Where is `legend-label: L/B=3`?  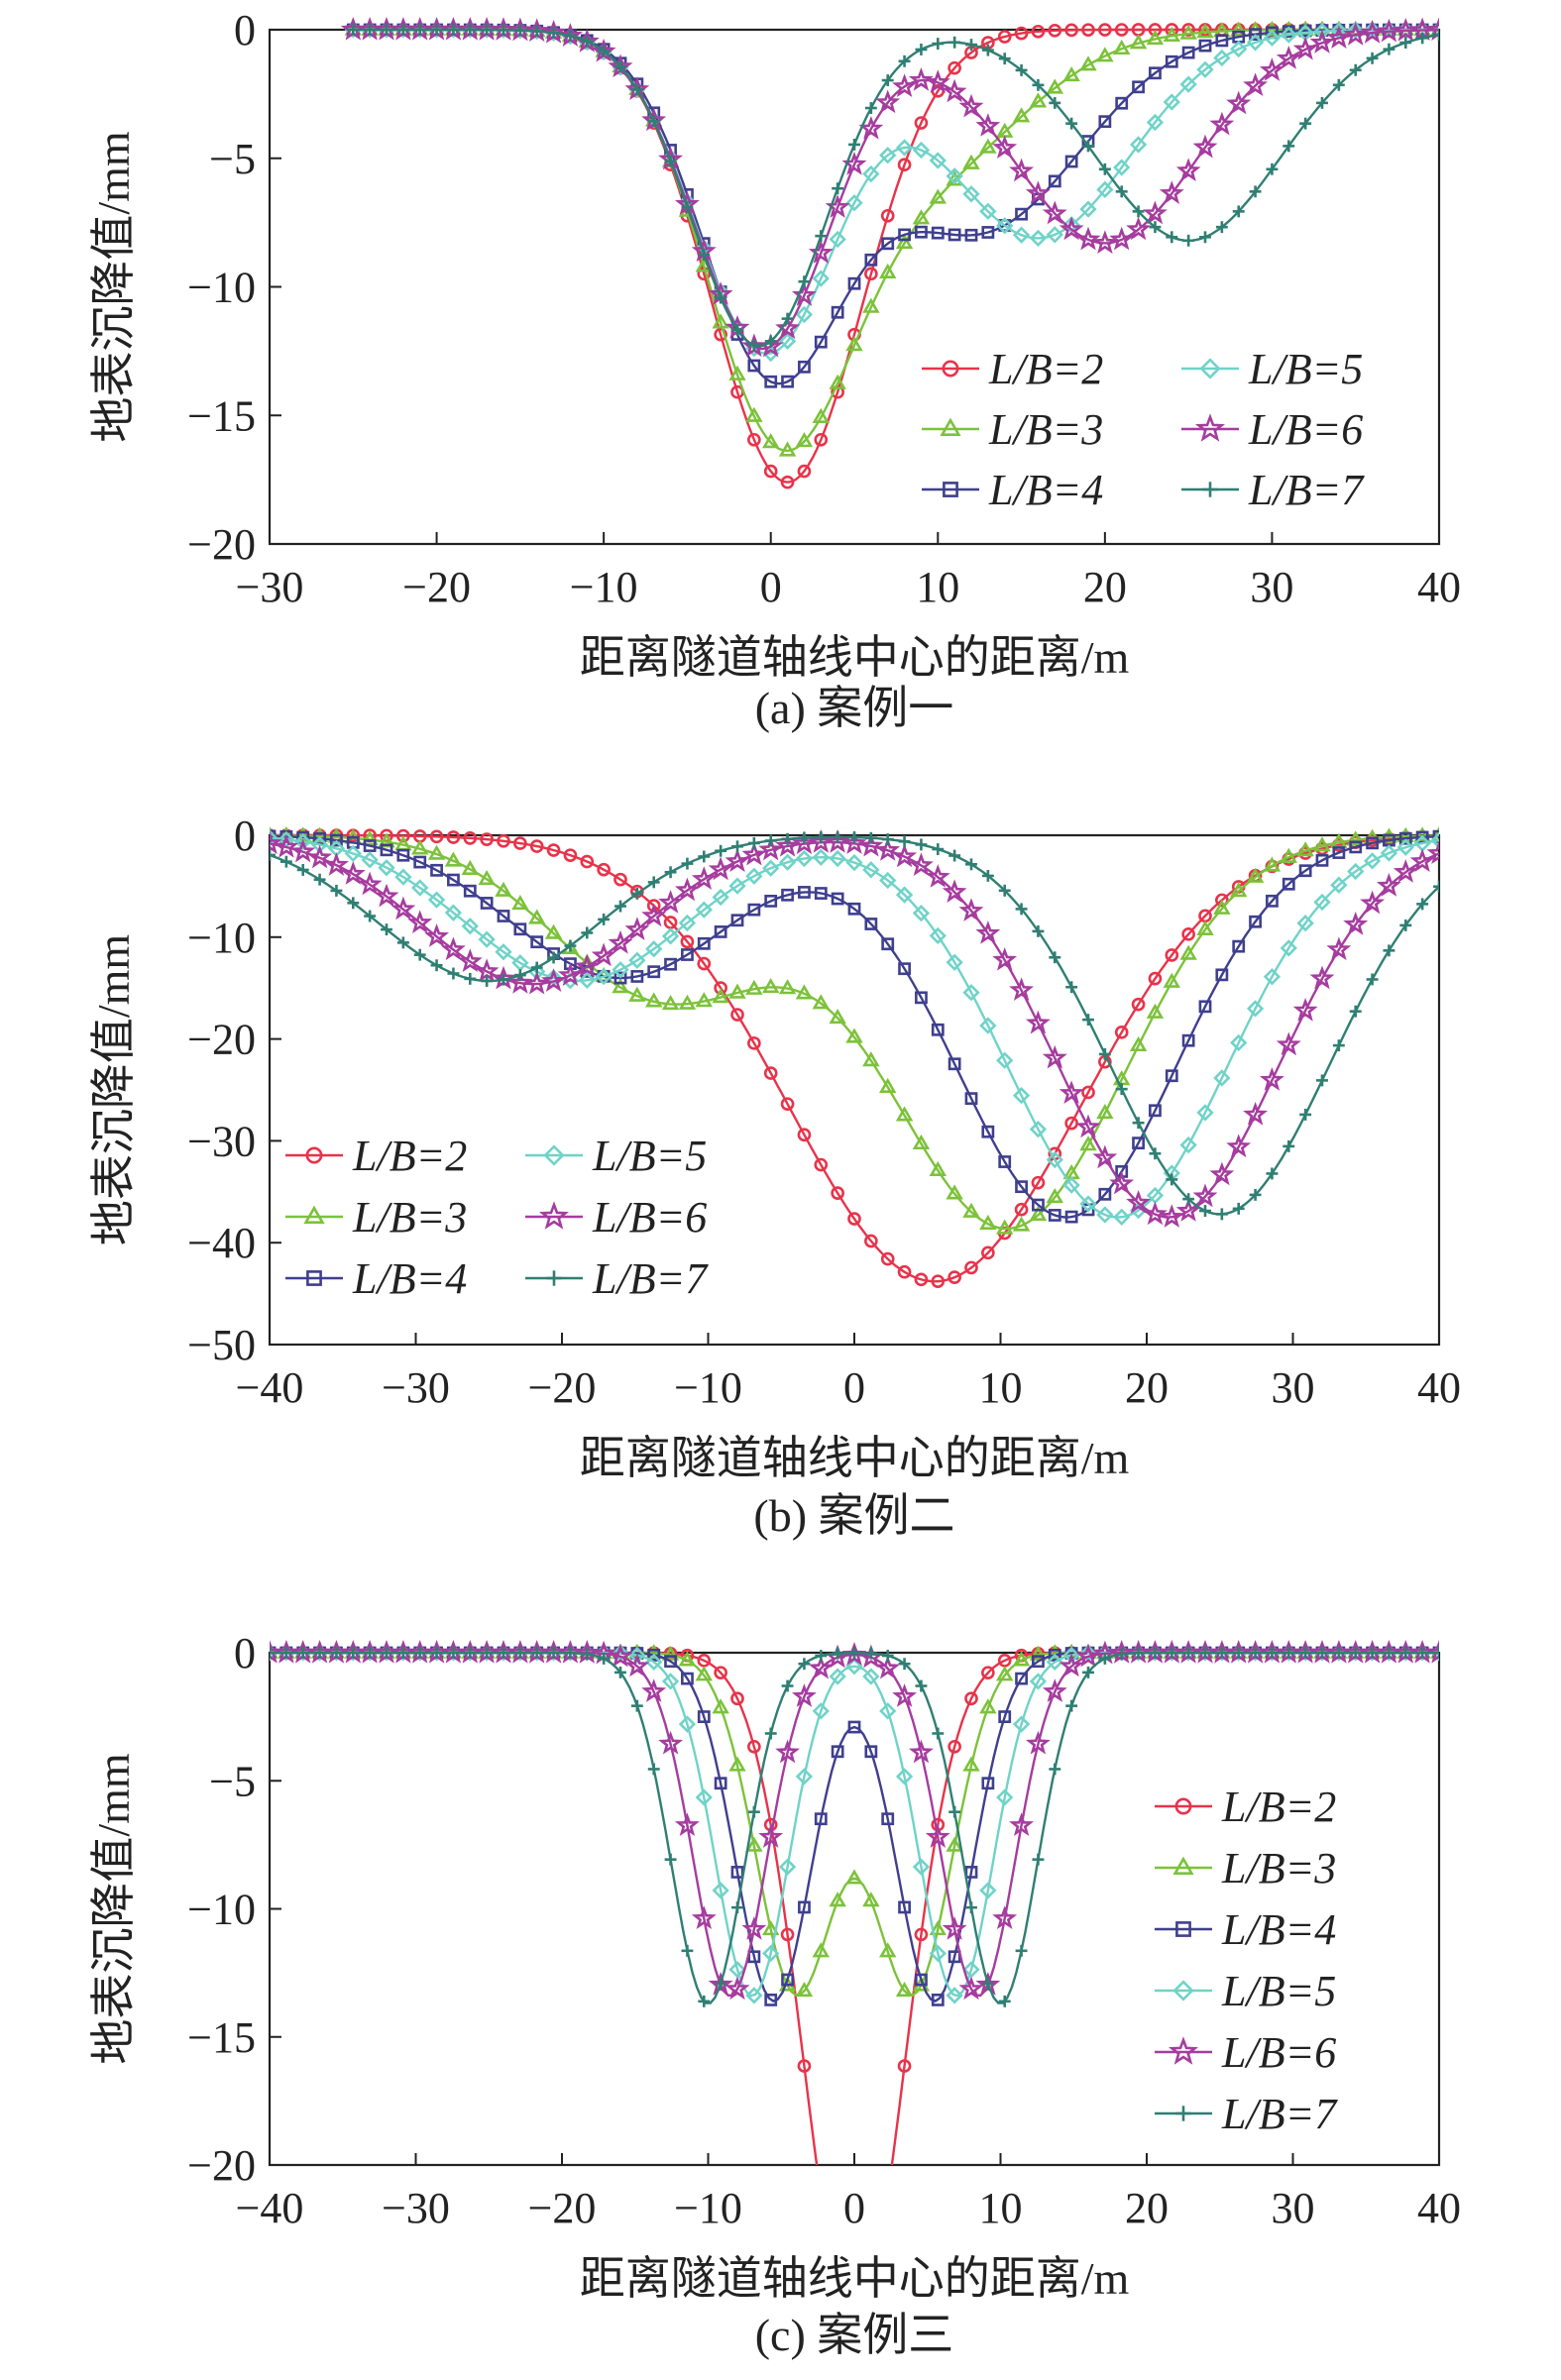 legend-label: L/B=3 is located at coordinates (409, 1217).